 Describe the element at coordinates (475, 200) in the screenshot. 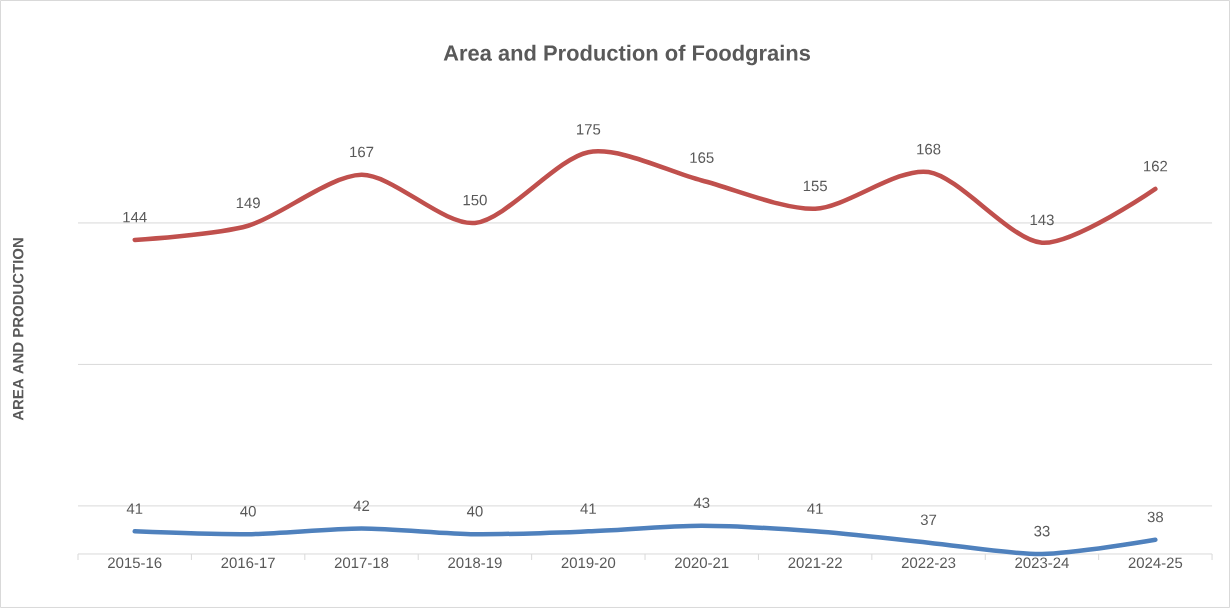

I see `data-label: 150` at that location.